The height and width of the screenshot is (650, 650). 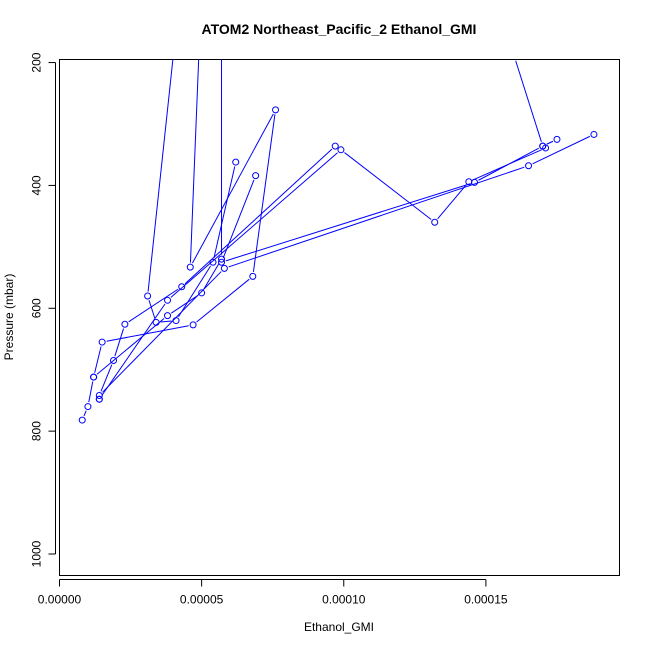 I want to click on x-tick-label: 0.00010, so click(x=344, y=600).